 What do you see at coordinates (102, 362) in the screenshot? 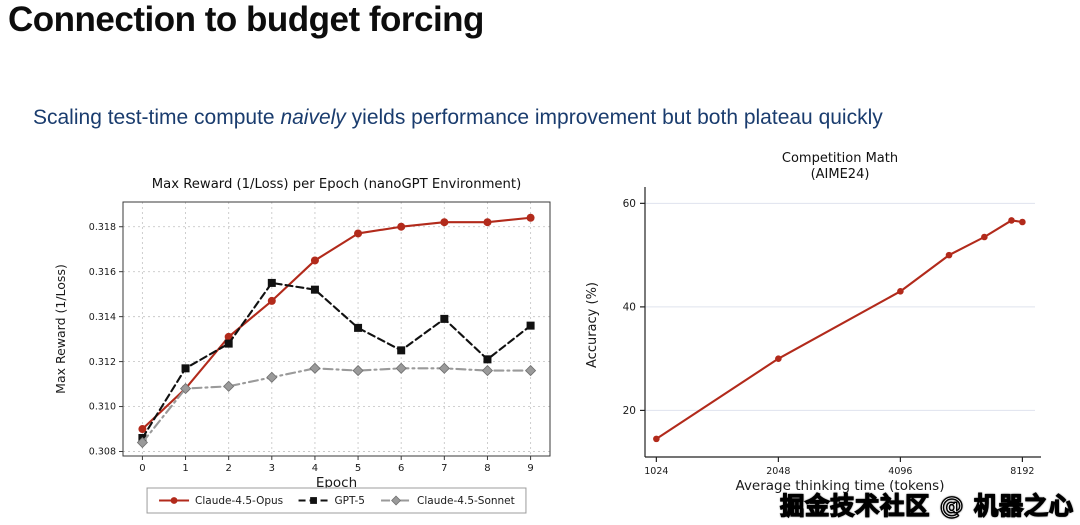
I see `svg-text: 0.312` at bounding box center [102, 362].